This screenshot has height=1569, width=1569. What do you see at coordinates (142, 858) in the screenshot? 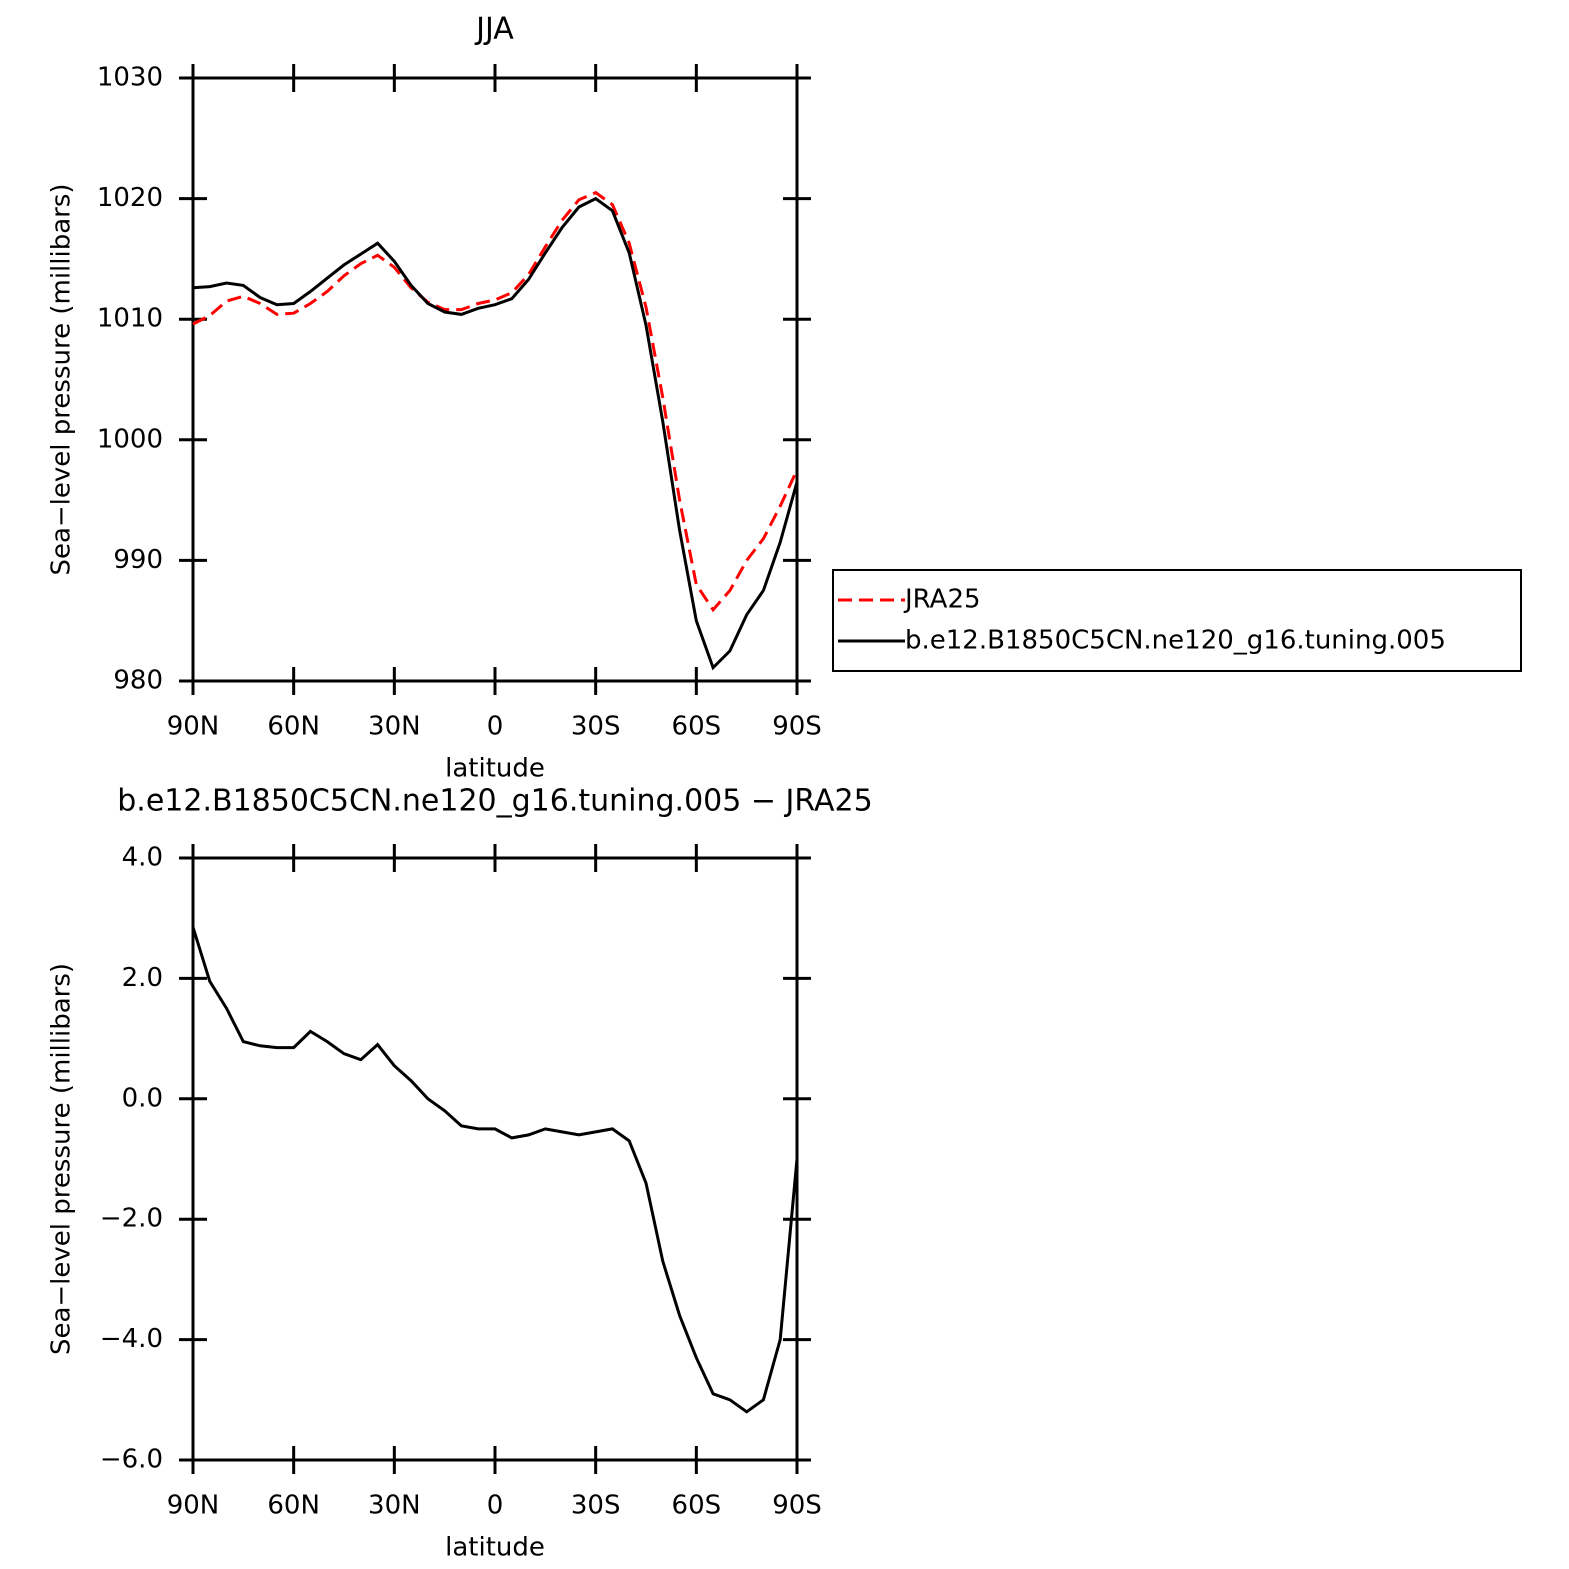
I see `y-tick-label: 4.0` at bounding box center [142, 858].